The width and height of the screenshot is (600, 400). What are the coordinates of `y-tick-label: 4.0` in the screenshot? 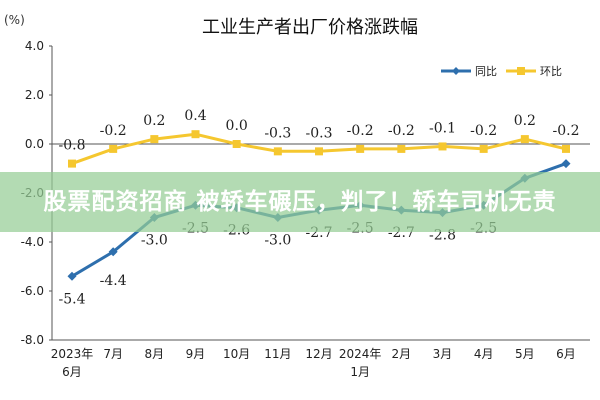 It's located at (34, 46).